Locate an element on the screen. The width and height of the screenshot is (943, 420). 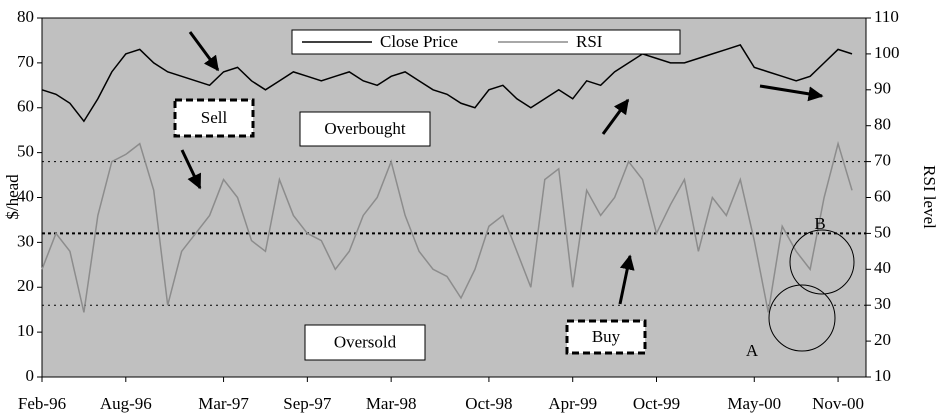
x-tick-label: Apr-99 is located at coordinates (572, 403).